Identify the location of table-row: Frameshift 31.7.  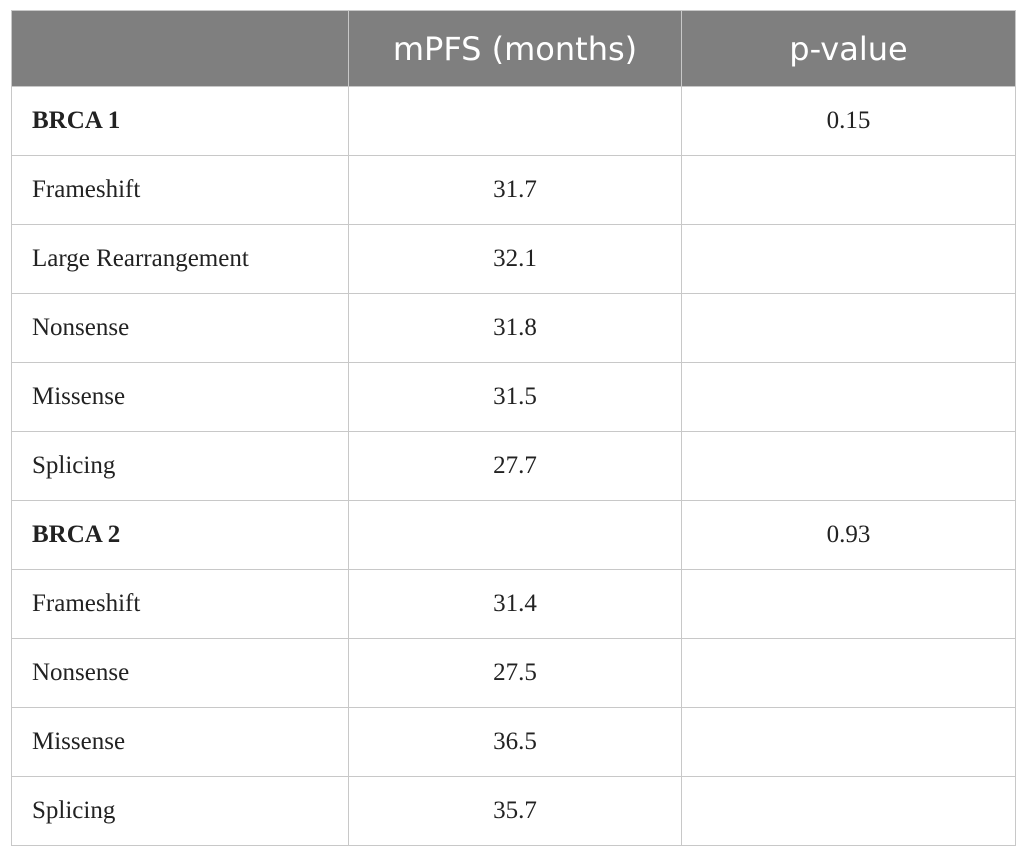
(513, 190).